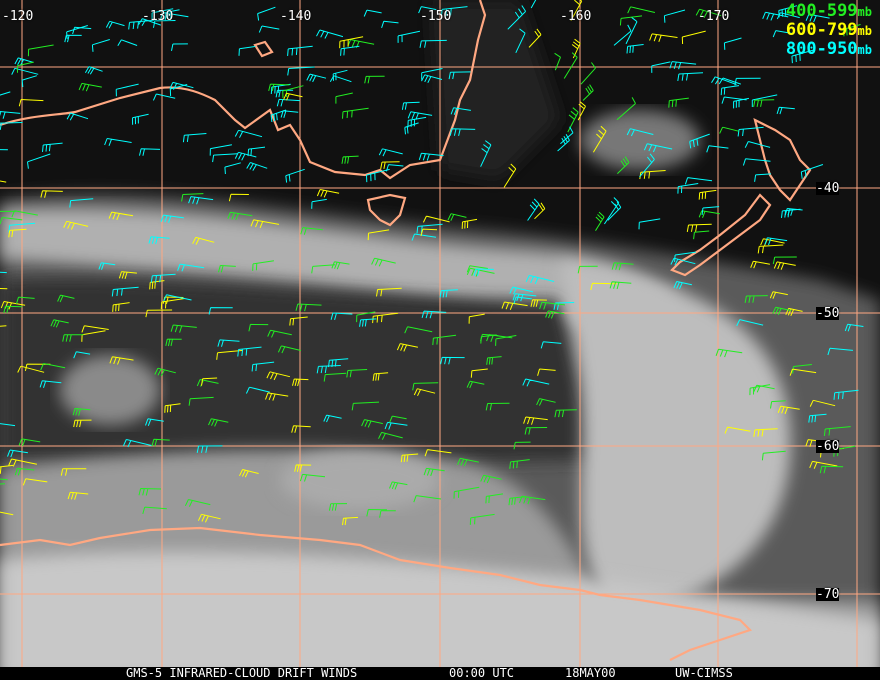  Describe the element at coordinates (828, 313) in the screenshot. I see `latitude-label: -50` at that location.